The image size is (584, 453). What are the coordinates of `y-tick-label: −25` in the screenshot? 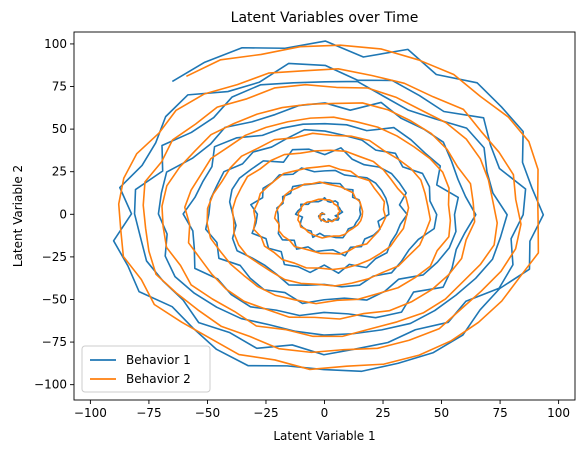 It's located at (54, 257).